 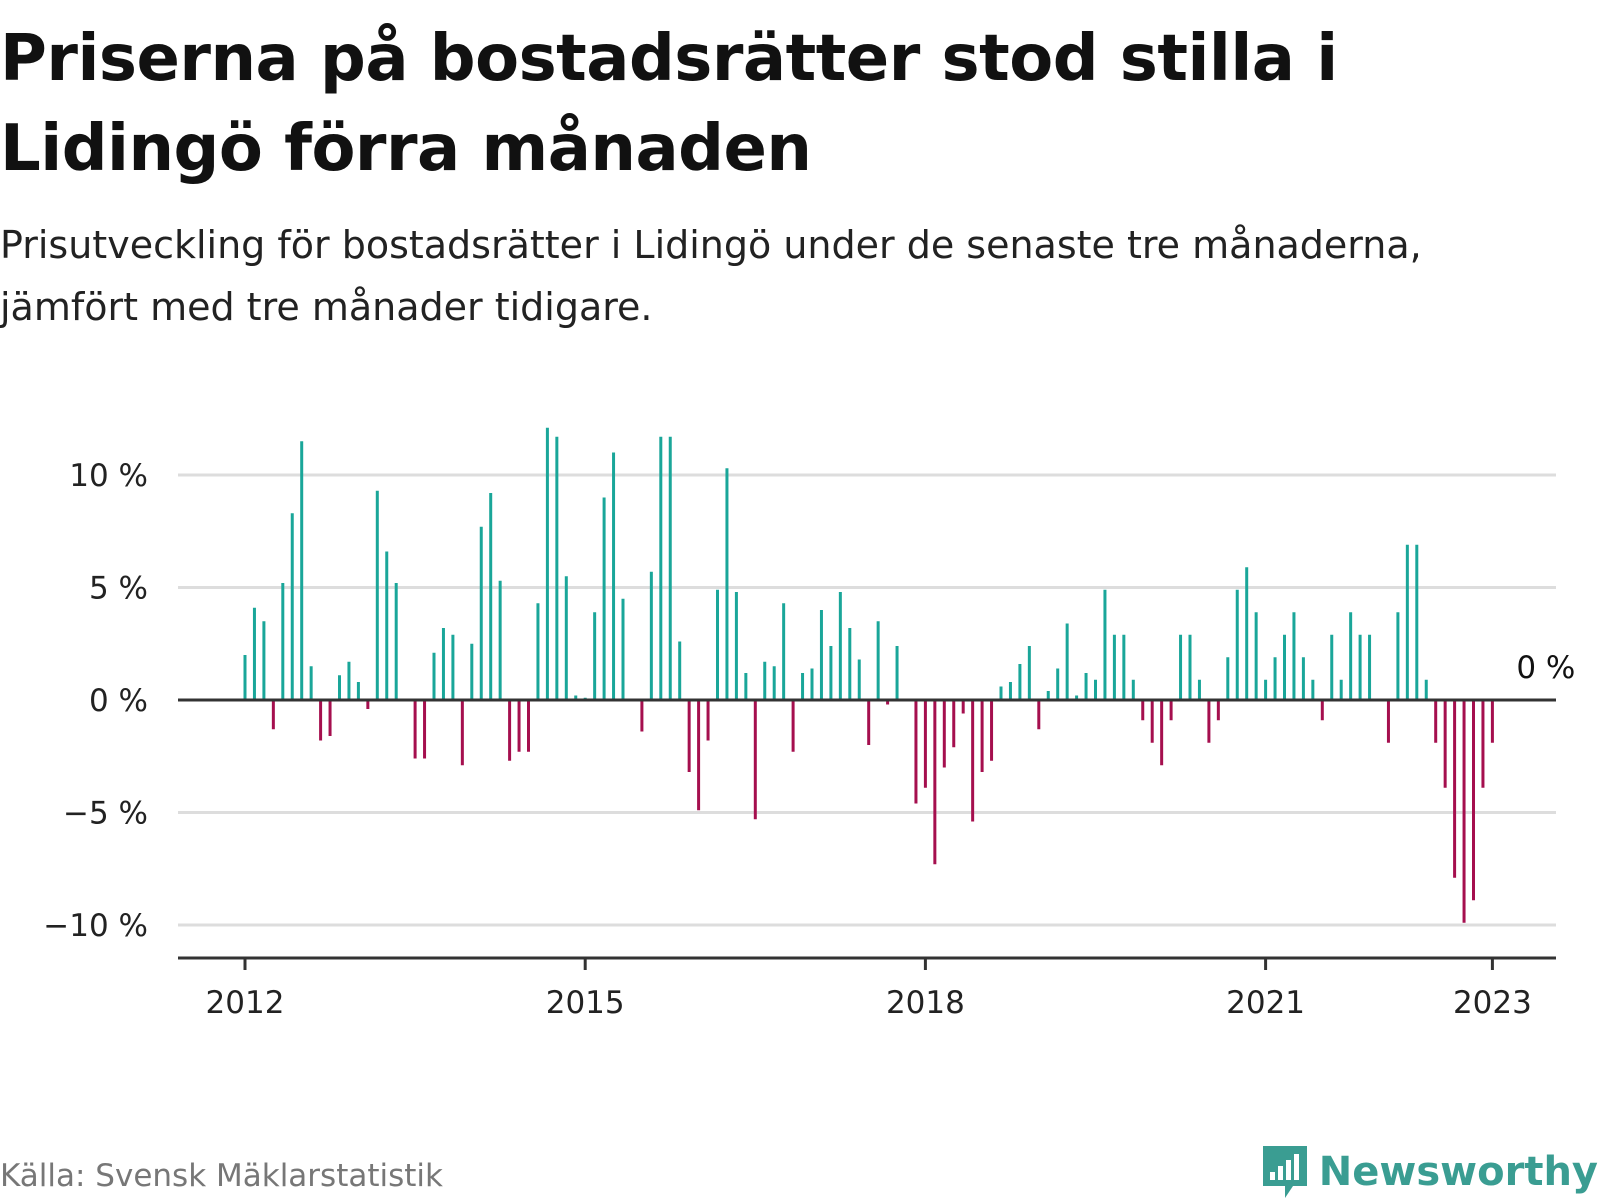 What do you see at coordinates (925, 1003) in the screenshot?
I see `x-tick-label: 2018` at bounding box center [925, 1003].